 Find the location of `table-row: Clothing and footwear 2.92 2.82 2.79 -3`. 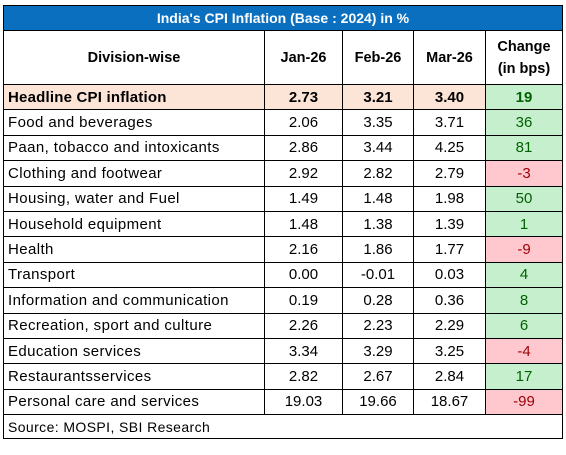

table-row: Clothing and footwear 2.92 2.82 2.79 -3 is located at coordinates (283, 173).